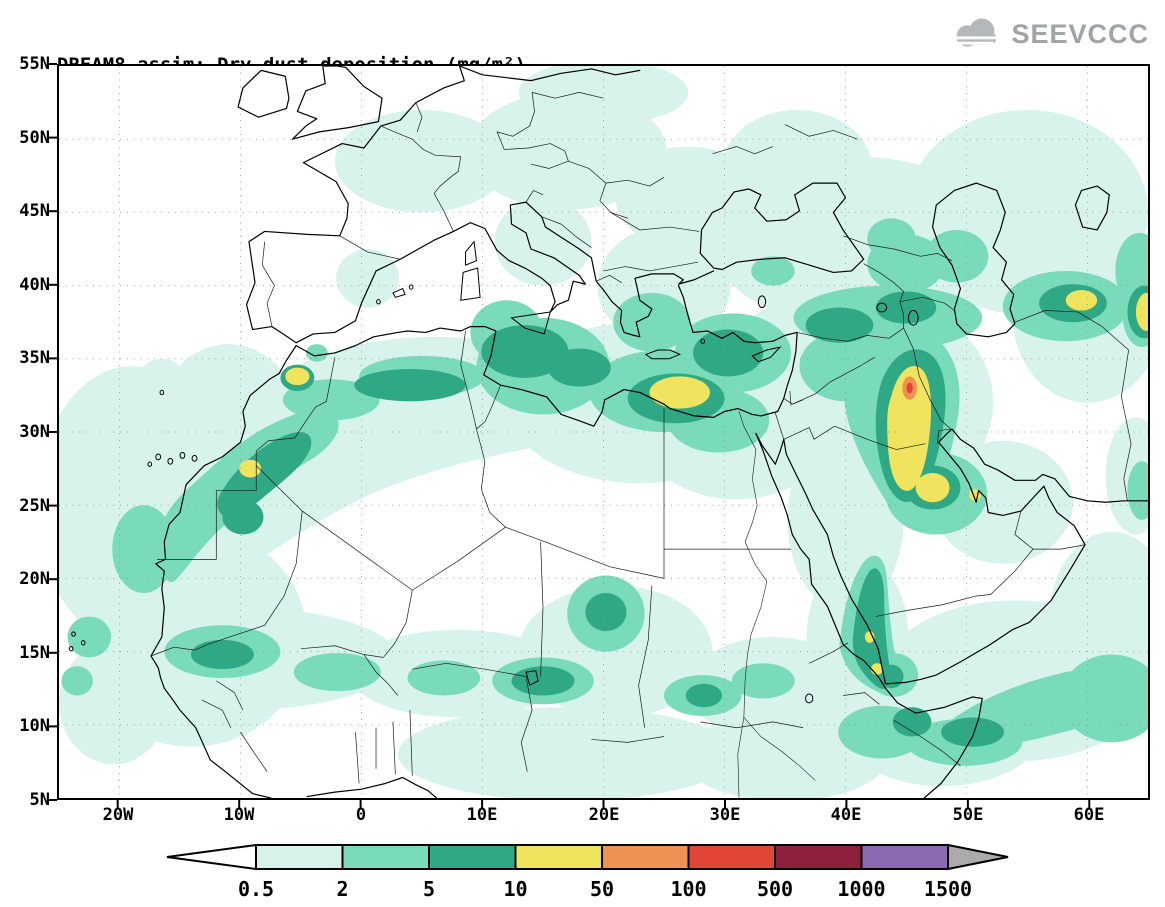 The image size is (1165, 907). I want to click on legend-label: 1500, so click(948, 889).